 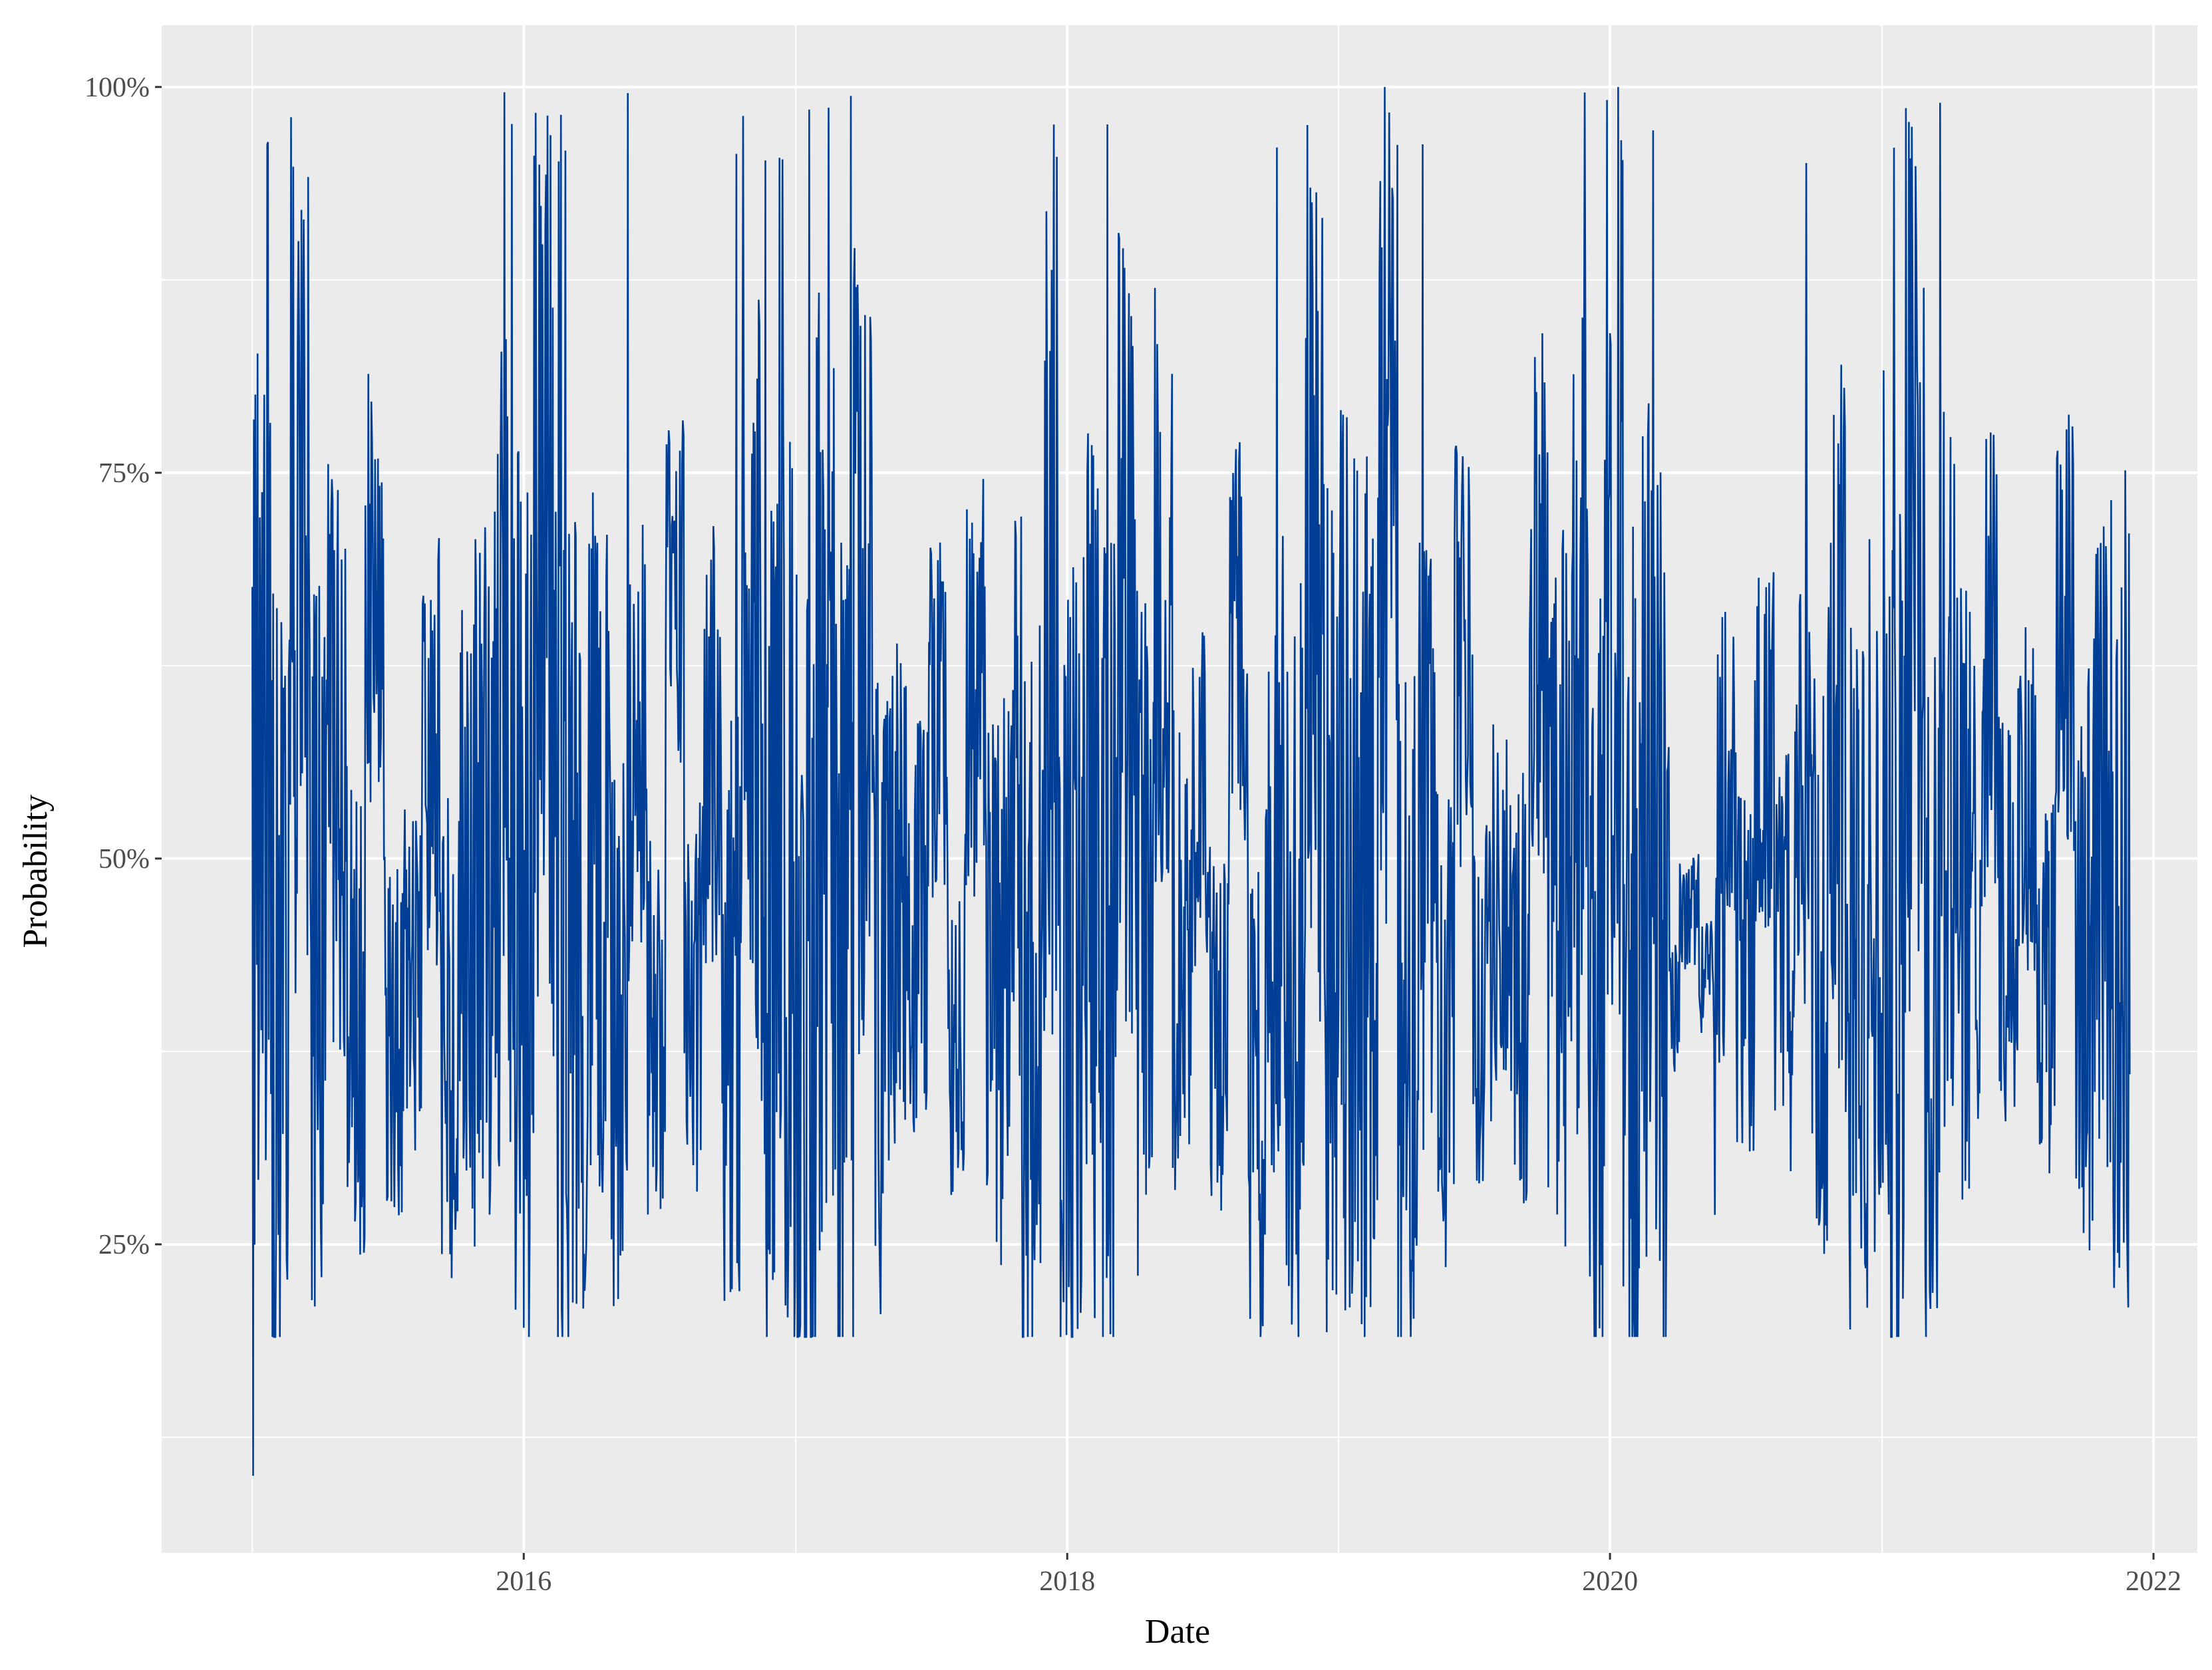 I want to click on x-axis-label: Date, so click(x=1177, y=1632).